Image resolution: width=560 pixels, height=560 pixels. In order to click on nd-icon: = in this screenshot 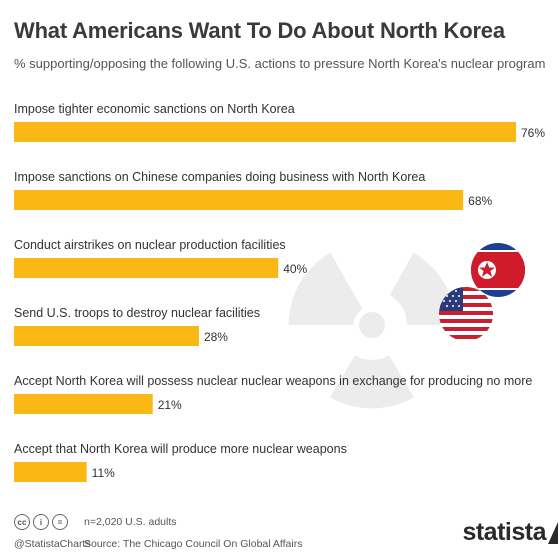, I will do `click(60, 522)`.